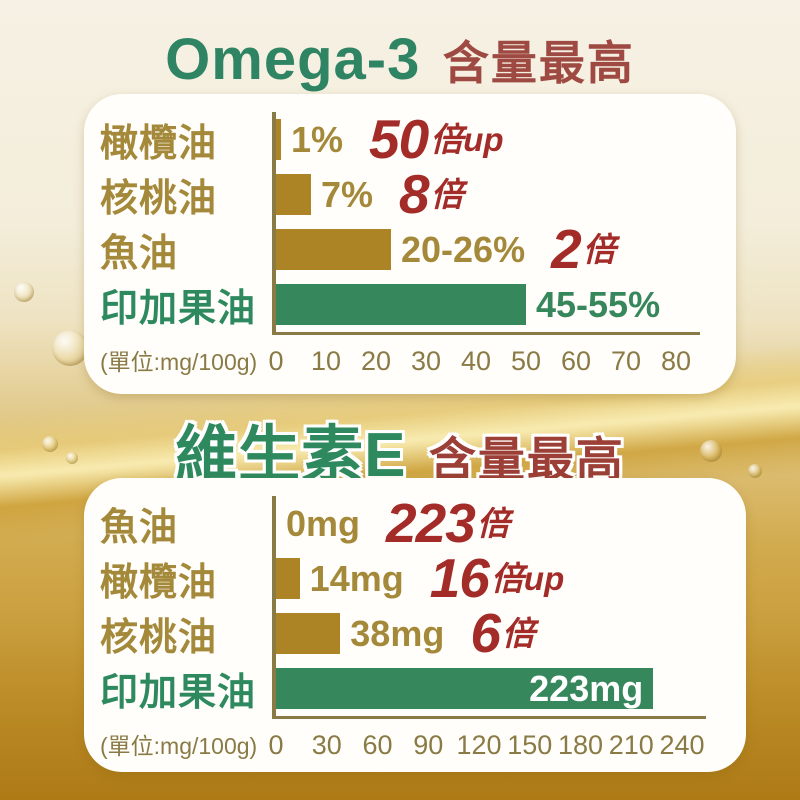 This screenshot has height=800, width=800. I want to click on bar-track: 223mg, so click(502, 688).